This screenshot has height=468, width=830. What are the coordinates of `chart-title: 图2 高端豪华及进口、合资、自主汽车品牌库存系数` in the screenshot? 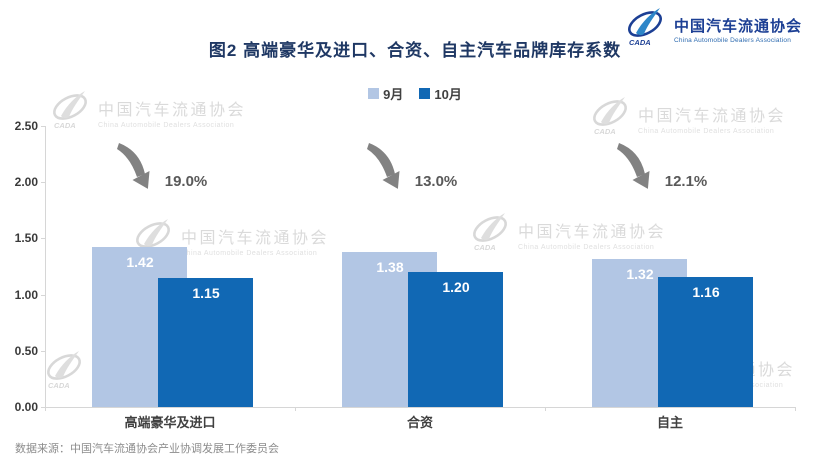 It's located at (415, 50).